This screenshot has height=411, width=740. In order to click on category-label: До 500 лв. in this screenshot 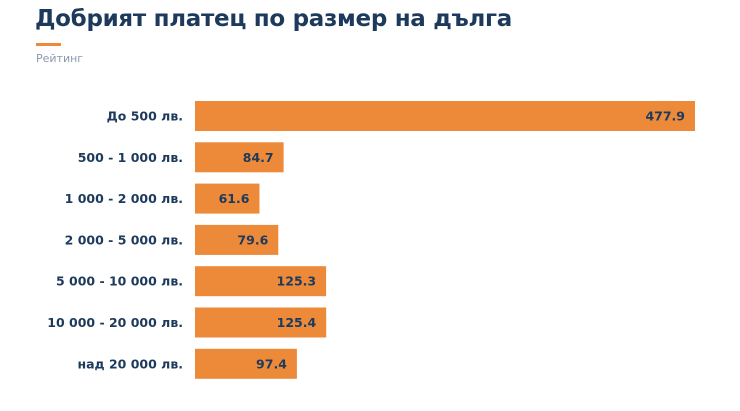, I will do `click(145, 116)`.